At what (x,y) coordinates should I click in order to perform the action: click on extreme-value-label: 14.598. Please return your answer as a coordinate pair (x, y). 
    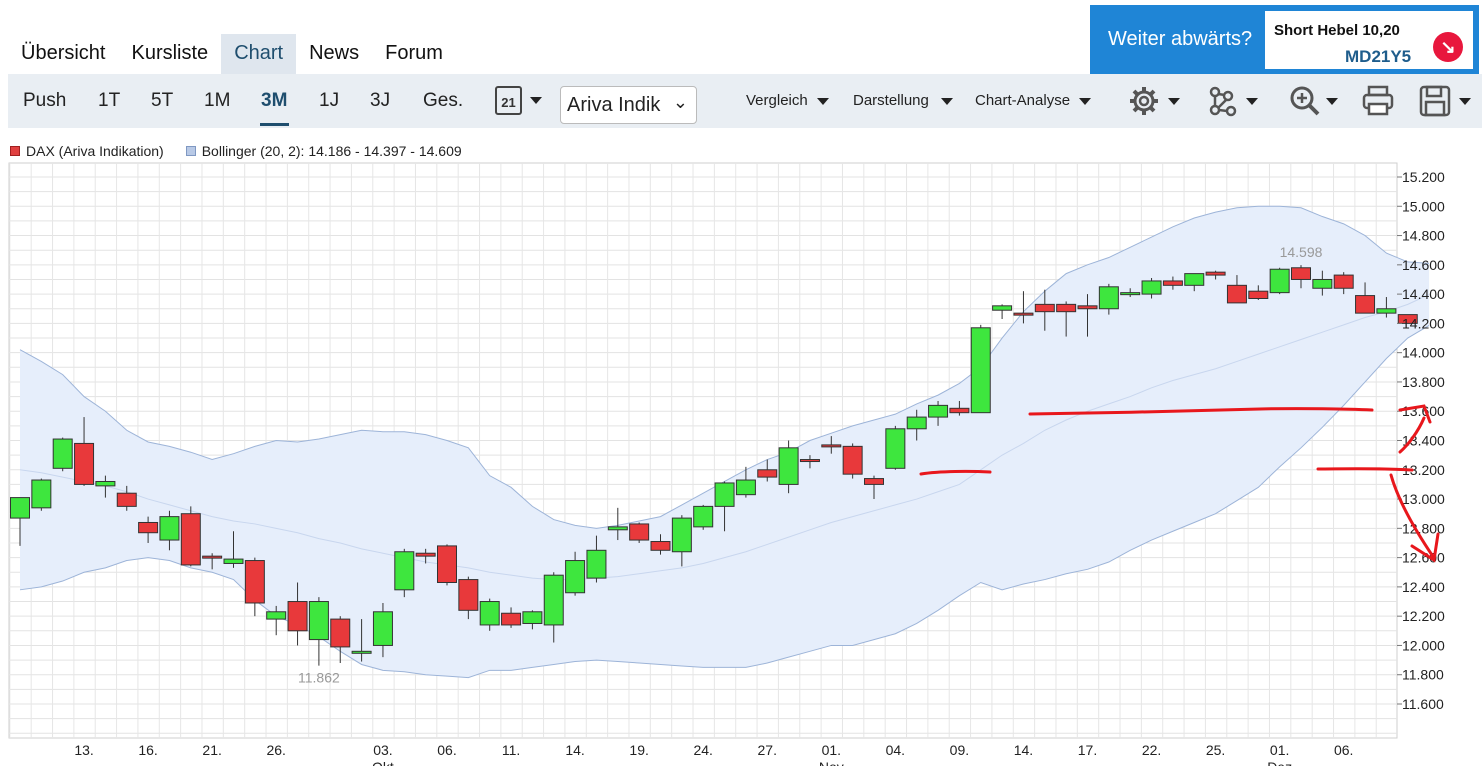
    Looking at the image, I should click on (1301, 252).